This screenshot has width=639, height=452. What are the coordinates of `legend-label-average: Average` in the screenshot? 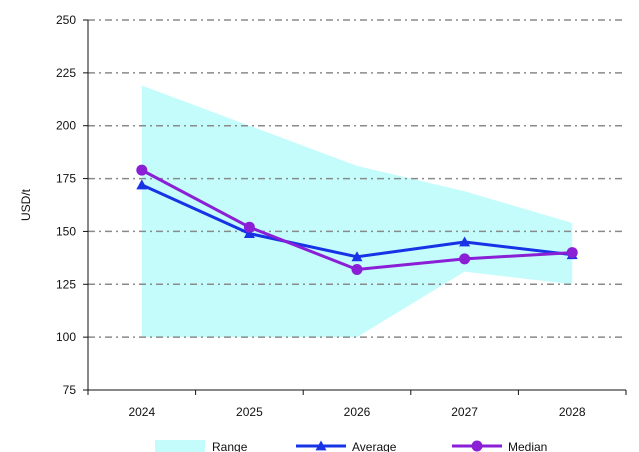 It's located at (374, 446).